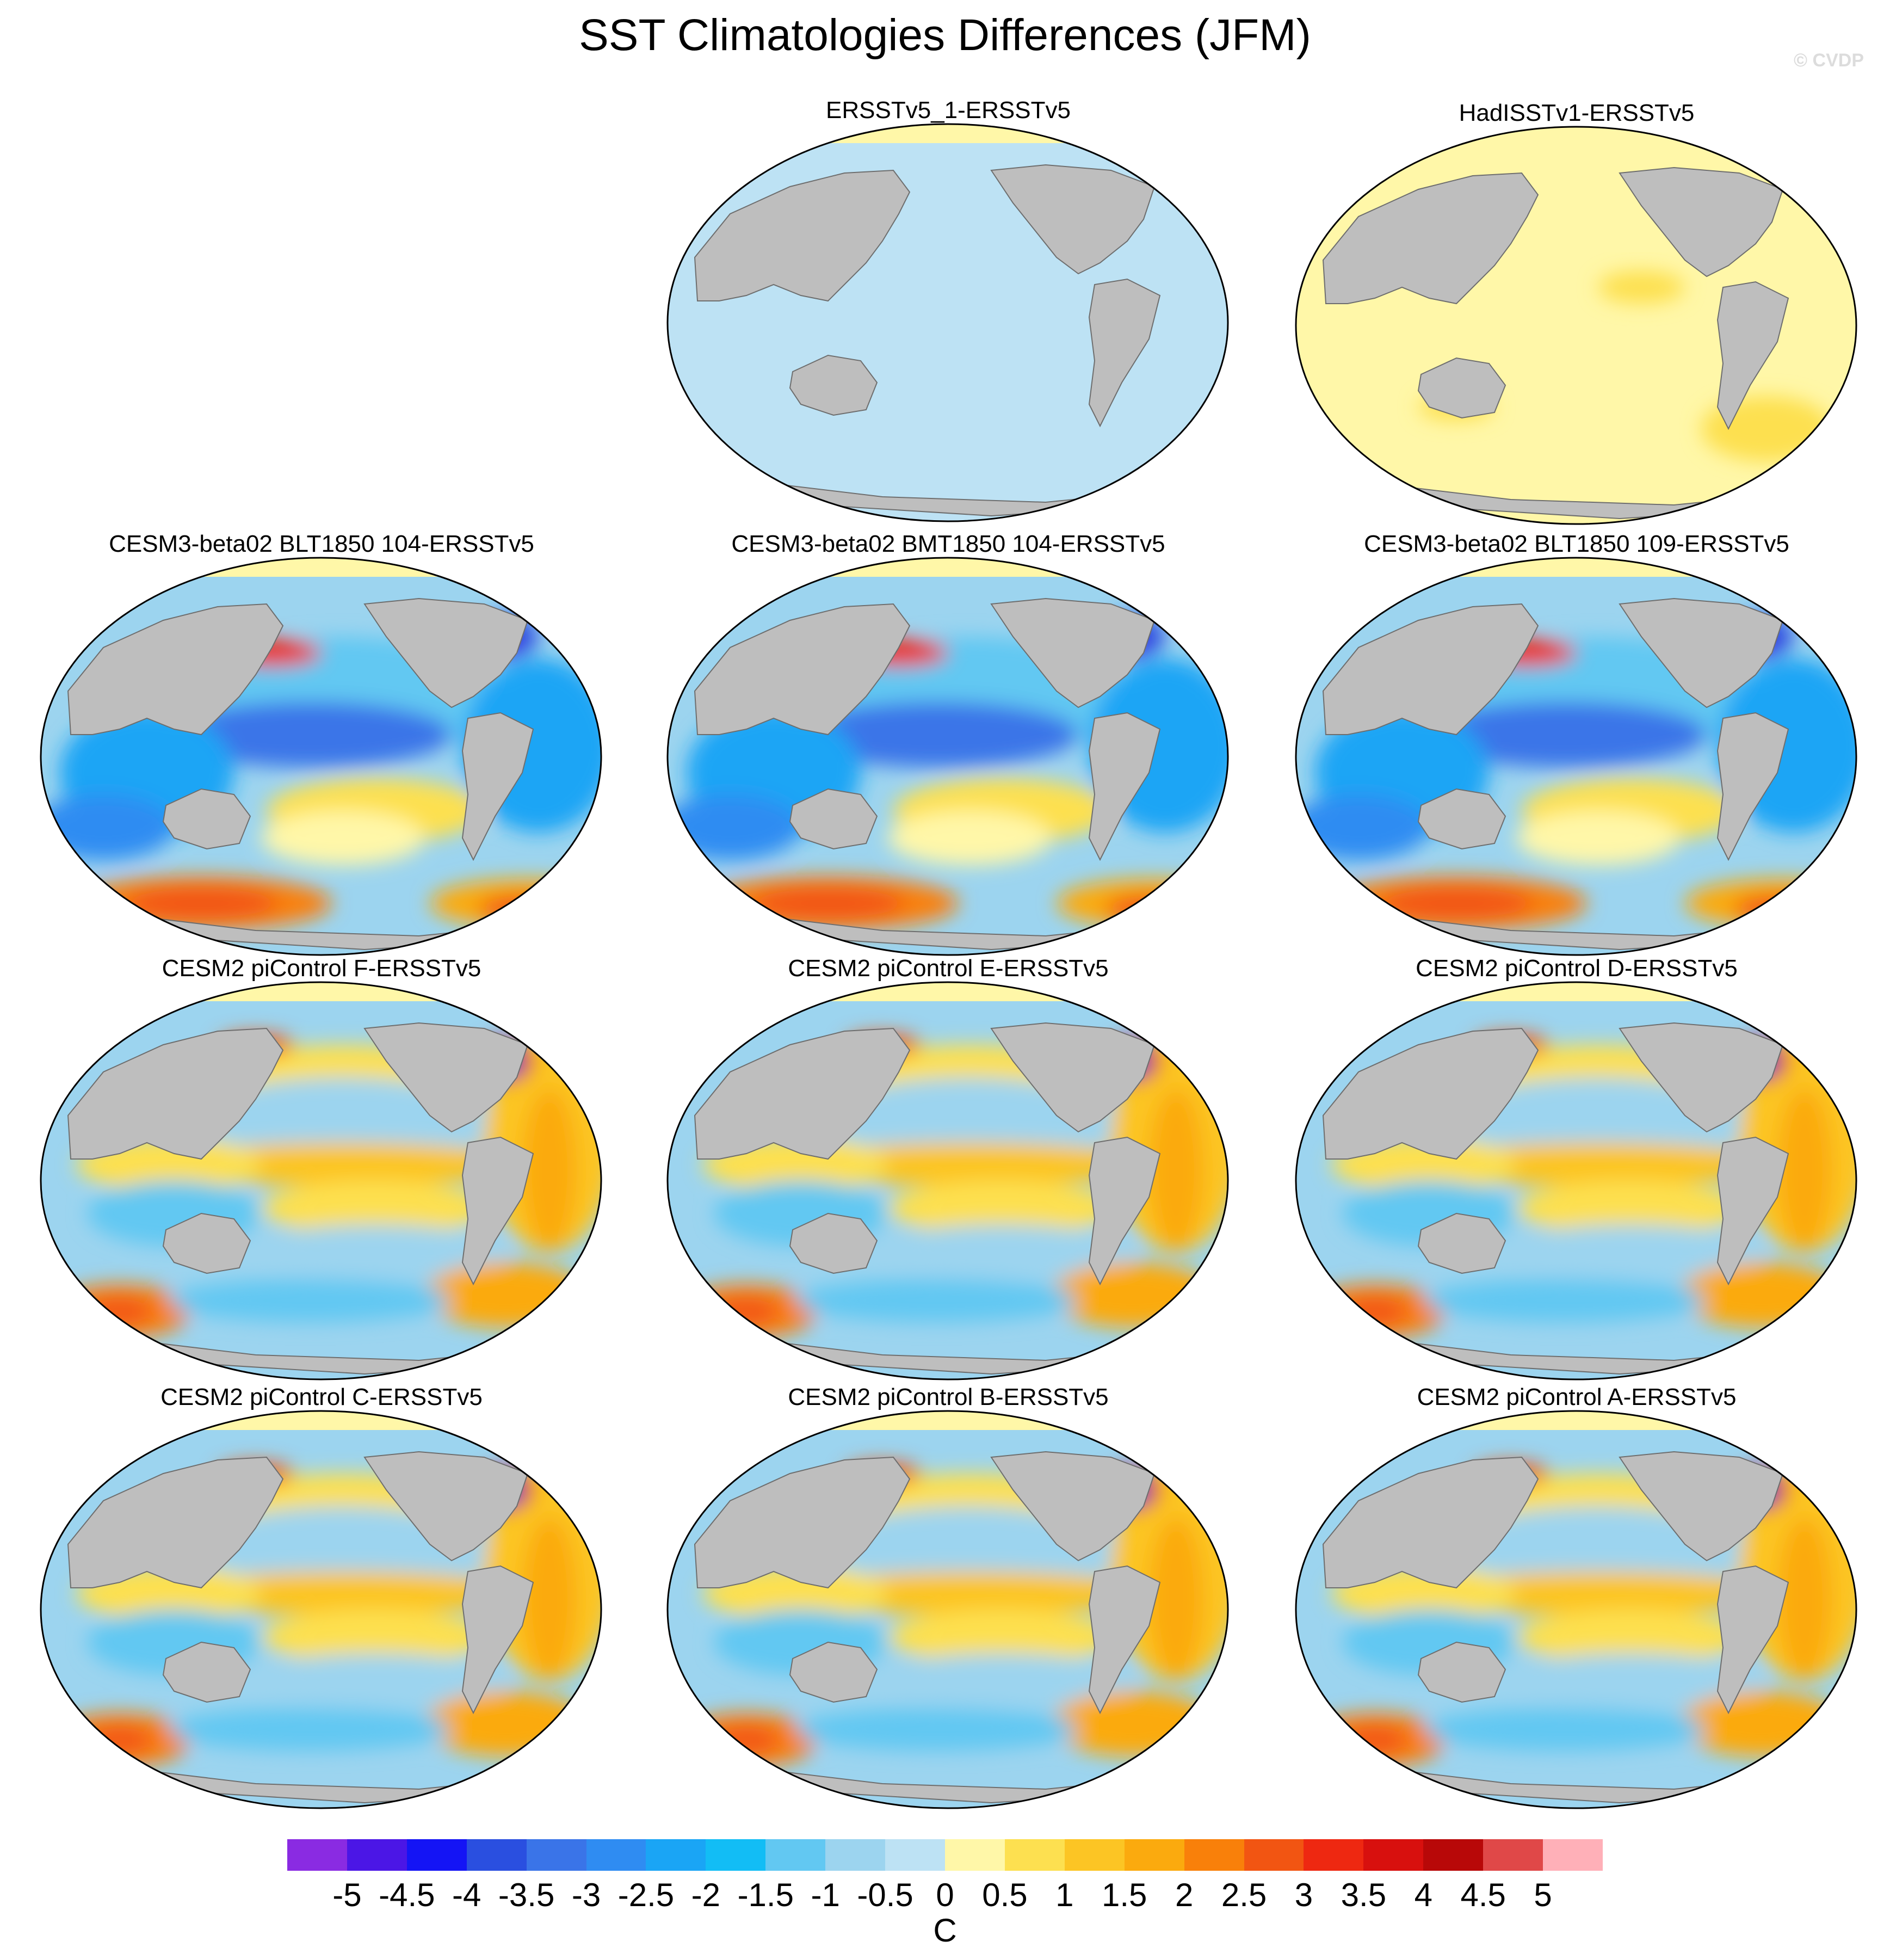  I want to click on panel-title: CESM2 piControl B-ERSSTv5, so click(948, 1397).